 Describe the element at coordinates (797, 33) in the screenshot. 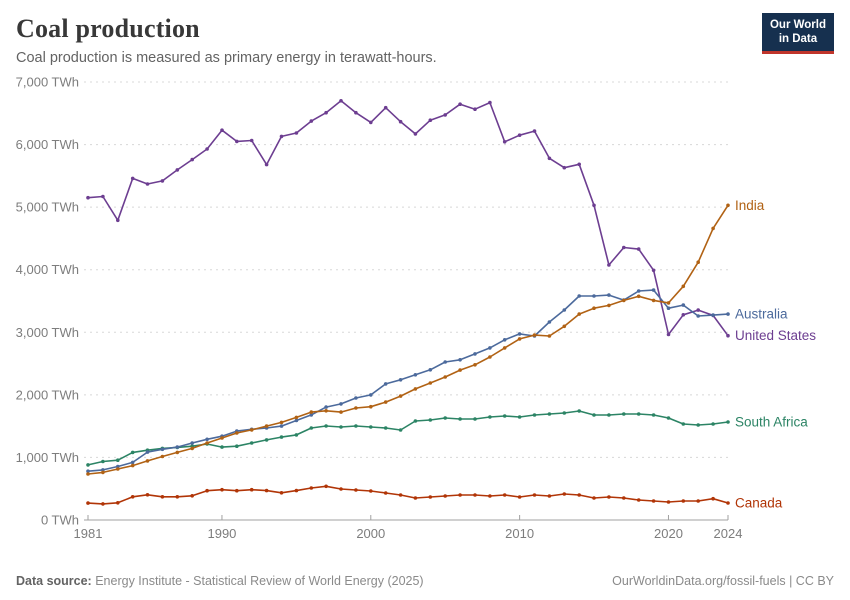

I see `owid-logo: Our World in Data` at that location.